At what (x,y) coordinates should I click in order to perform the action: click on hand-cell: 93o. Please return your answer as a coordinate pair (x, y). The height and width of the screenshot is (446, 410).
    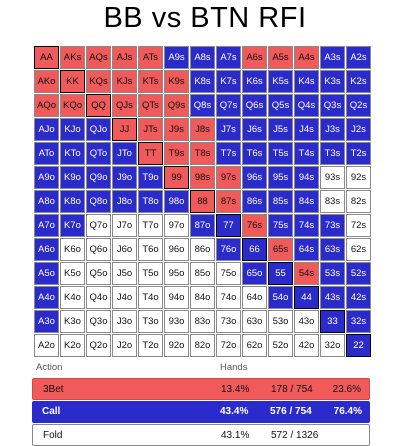
    Looking at the image, I should click on (176, 321).